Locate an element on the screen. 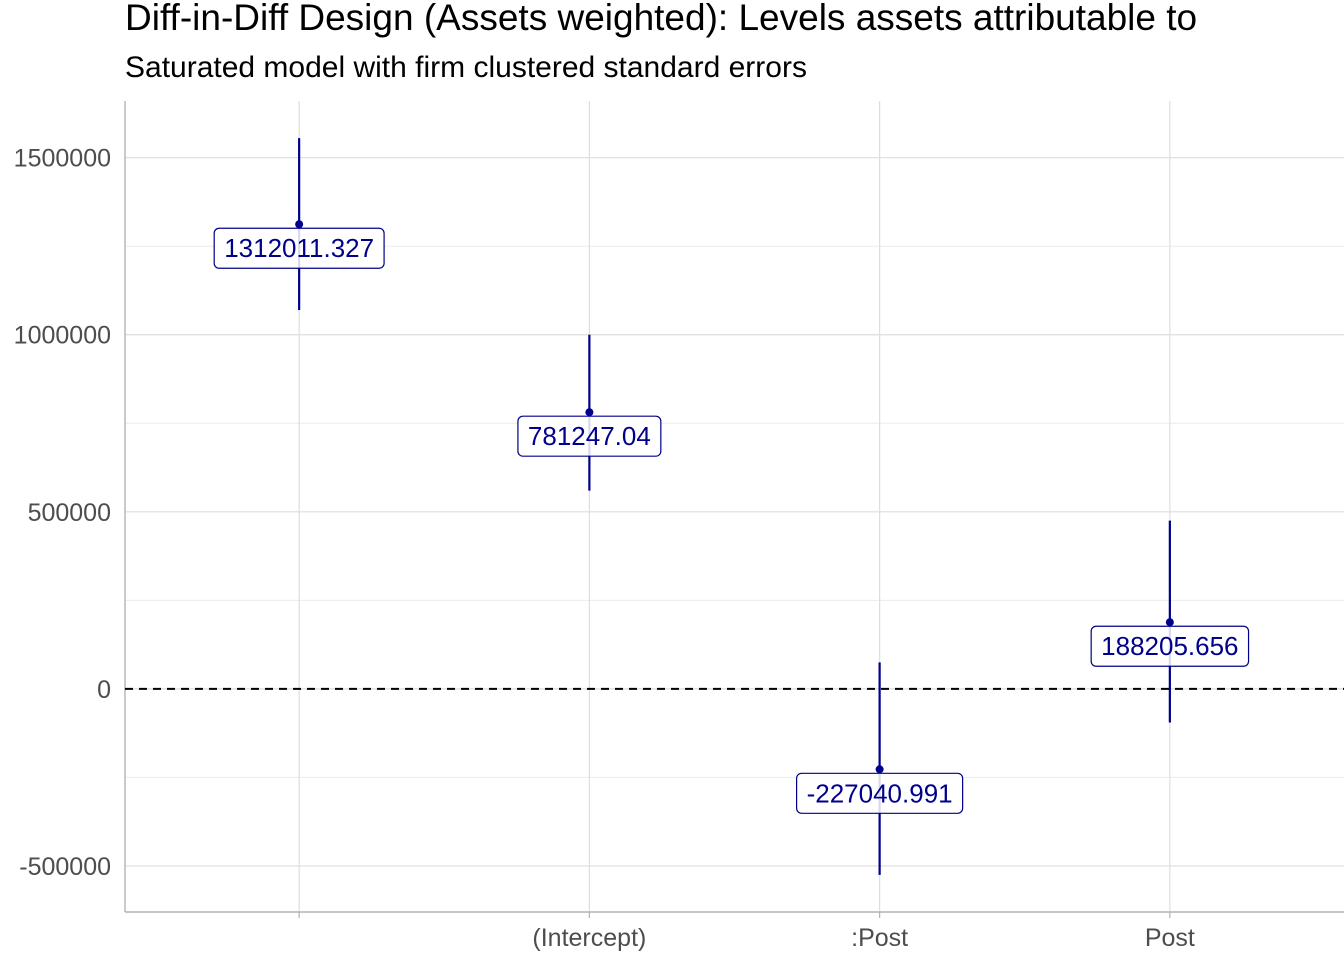 Image resolution: width=1344 pixels, height=960 pixels. data-label-text: -227040.991 is located at coordinates (880, 793).